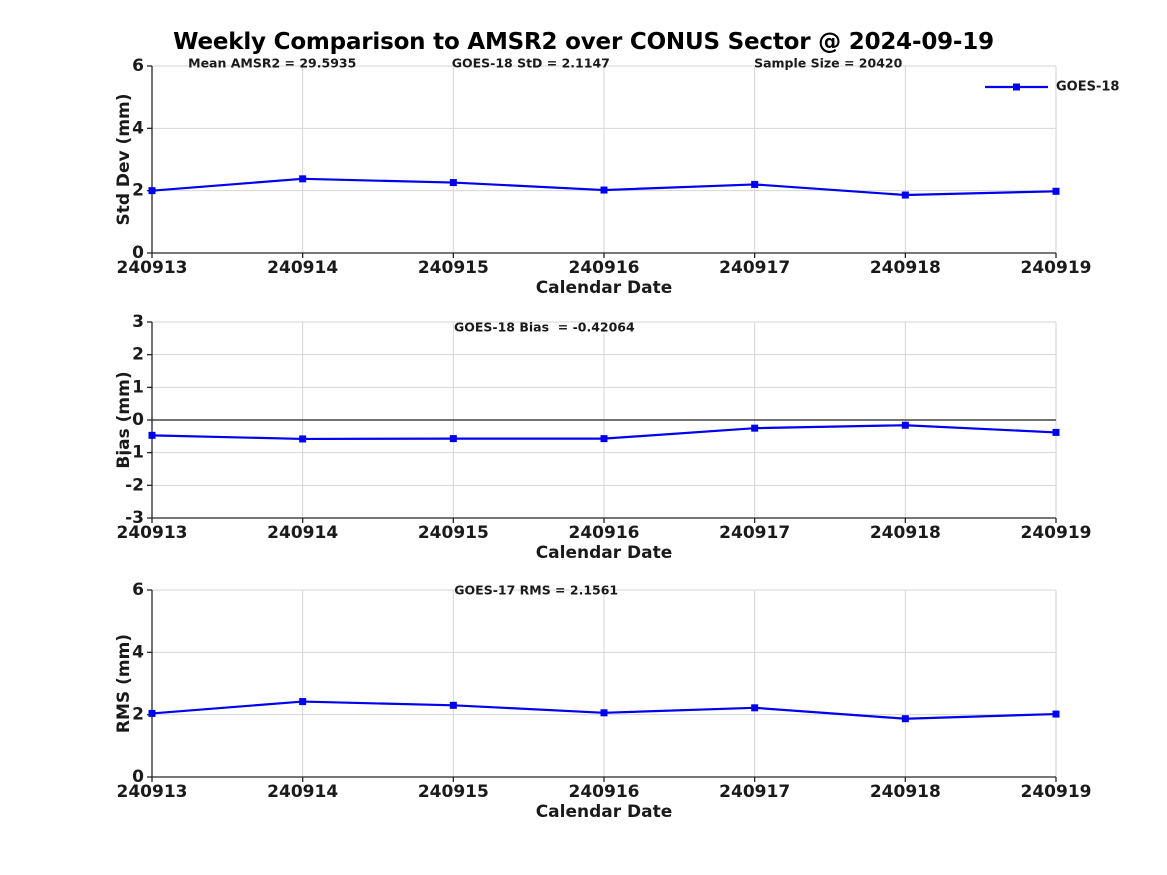 The width and height of the screenshot is (1167, 875). Describe the element at coordinates (124, 419) in the screenshot. I see `y-axis-label: Bias (mm)` at that location.